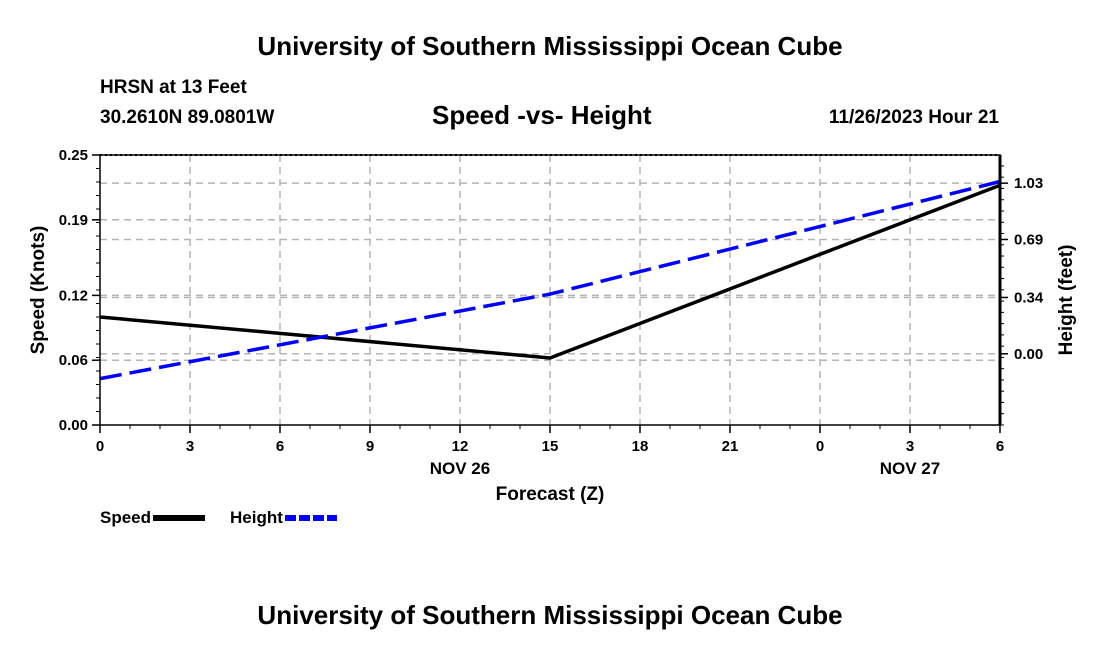 The image size is (1100, 650). What do you see at coordinates (550, 446) in the screenshot?
I see `x-tick-label: 15` at bounding box center [550, 446].